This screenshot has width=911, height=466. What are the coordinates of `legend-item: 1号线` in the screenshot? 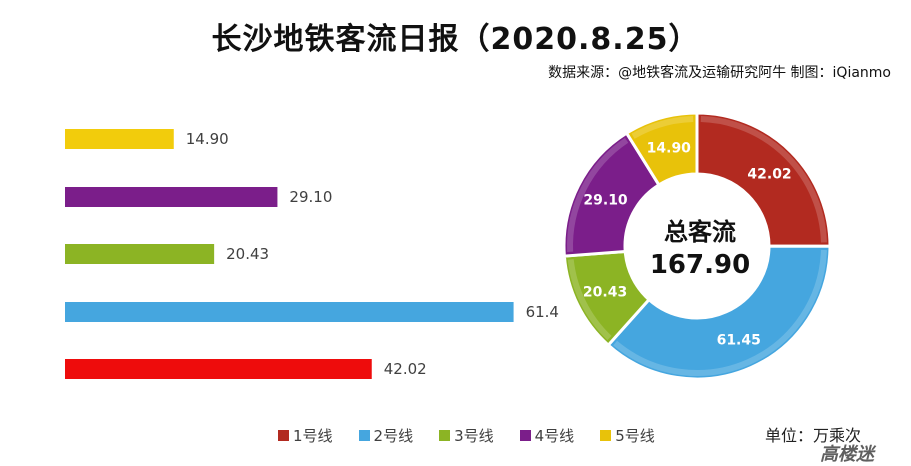 It's located at (305, 435).